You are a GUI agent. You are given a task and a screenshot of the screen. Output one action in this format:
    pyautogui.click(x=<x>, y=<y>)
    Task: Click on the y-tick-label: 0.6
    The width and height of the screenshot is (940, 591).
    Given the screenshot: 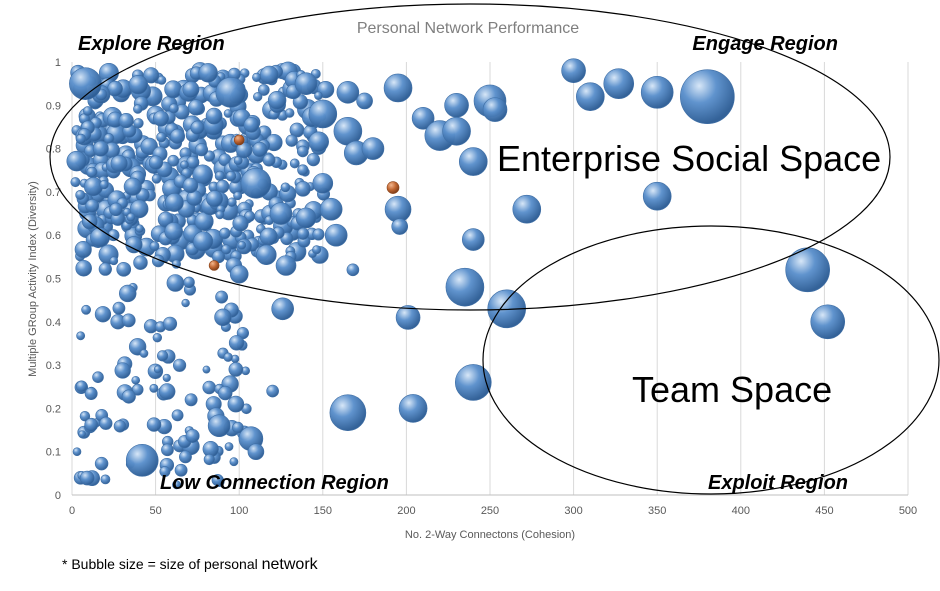 What is the action you would take?
    pyautogui.click(x=53, y=236)
    